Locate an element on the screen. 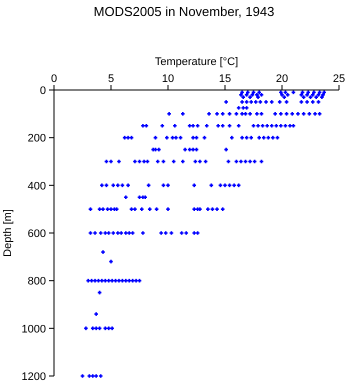 Image resolution: width=348 pixels, height=384 pixels. x-tick-label: 20 is located at coordinates (282, 79).